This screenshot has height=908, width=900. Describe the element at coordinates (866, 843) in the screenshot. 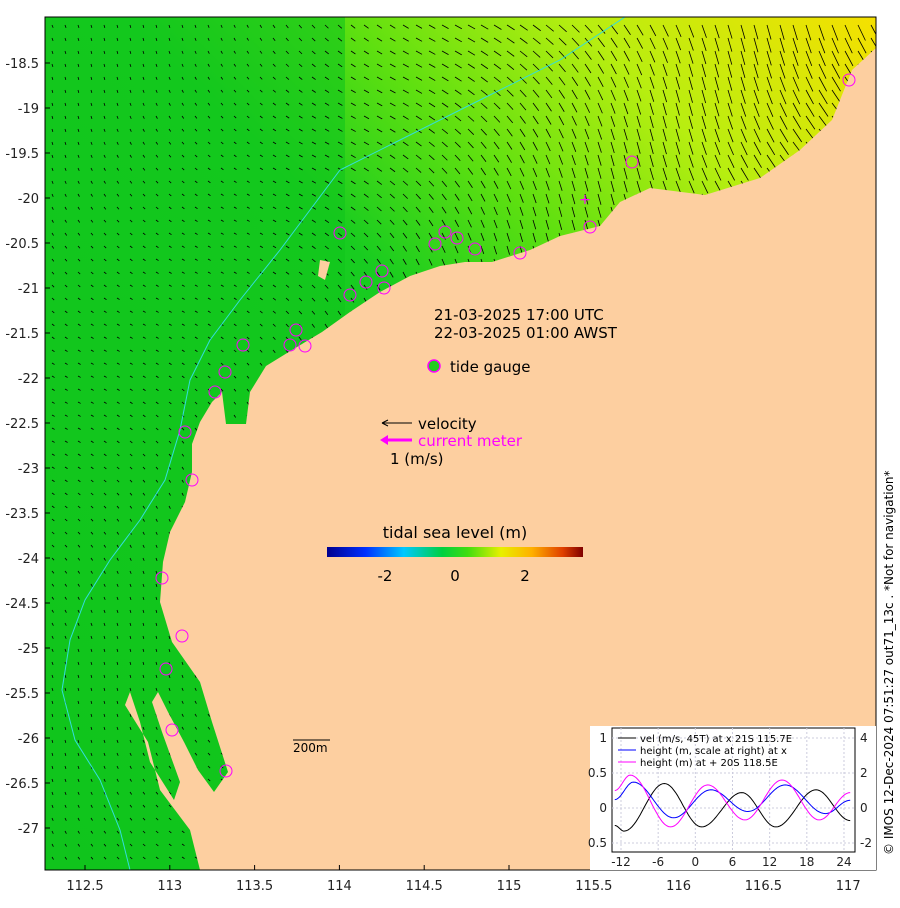

I see `inset-y-right-tick: -2` at that location.